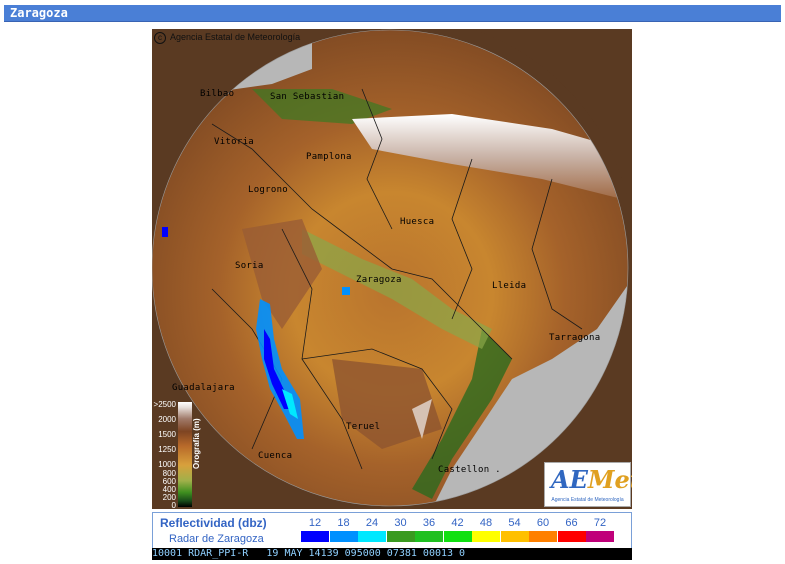 The image size is (785, 564). Describe the element at coordinates (571, 523) in the screenshot. I see `scale-value: 66` at that location.